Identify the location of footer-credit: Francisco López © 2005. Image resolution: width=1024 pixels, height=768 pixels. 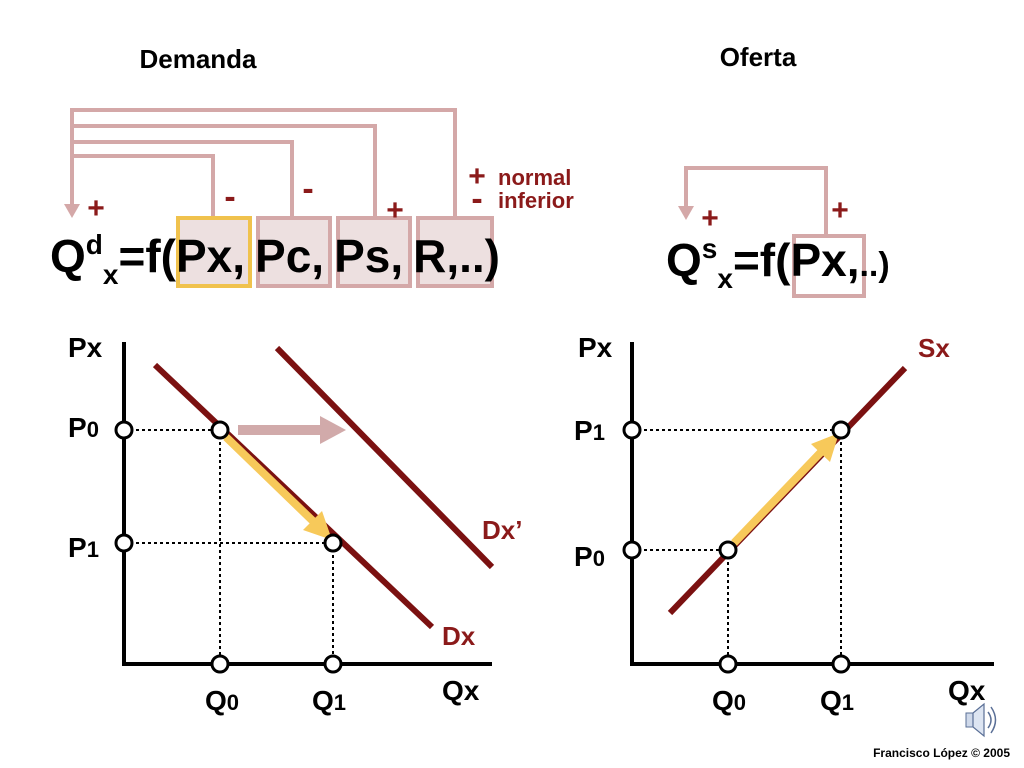
(941, 753).